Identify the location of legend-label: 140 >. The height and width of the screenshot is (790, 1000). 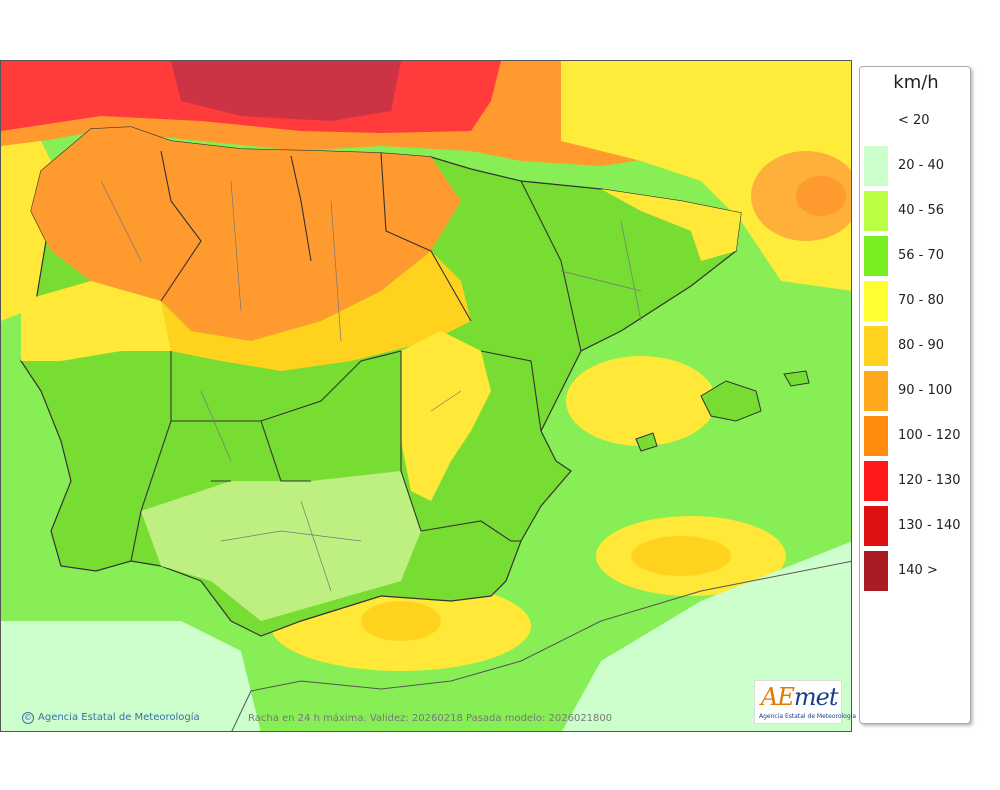
(918, 570).